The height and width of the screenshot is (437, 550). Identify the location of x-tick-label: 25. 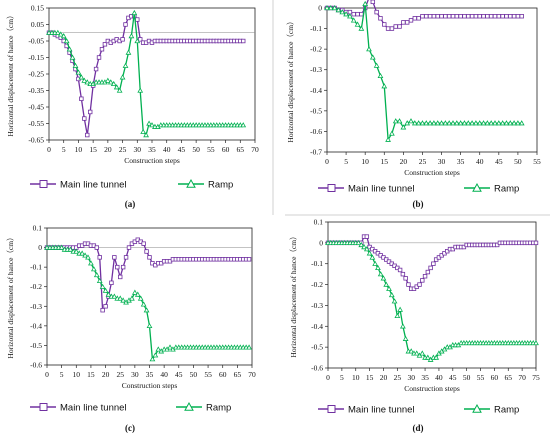
(123, 149).